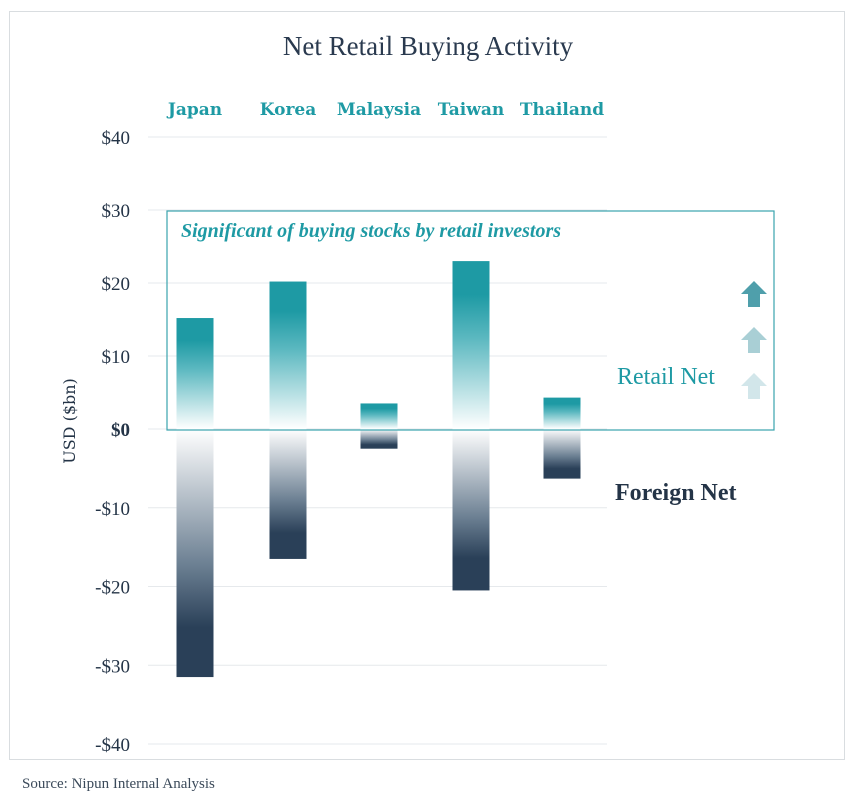  What do you see at coordinates (112, 745) in the screenshot?
I see `y-tick-label: -$40` at bounding box center [112, 745].